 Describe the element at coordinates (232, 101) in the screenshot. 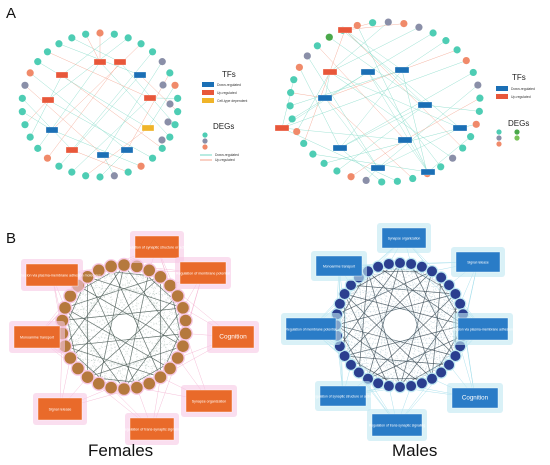

I see `legend-tf-dependent: Cell-type dependent` at that location.